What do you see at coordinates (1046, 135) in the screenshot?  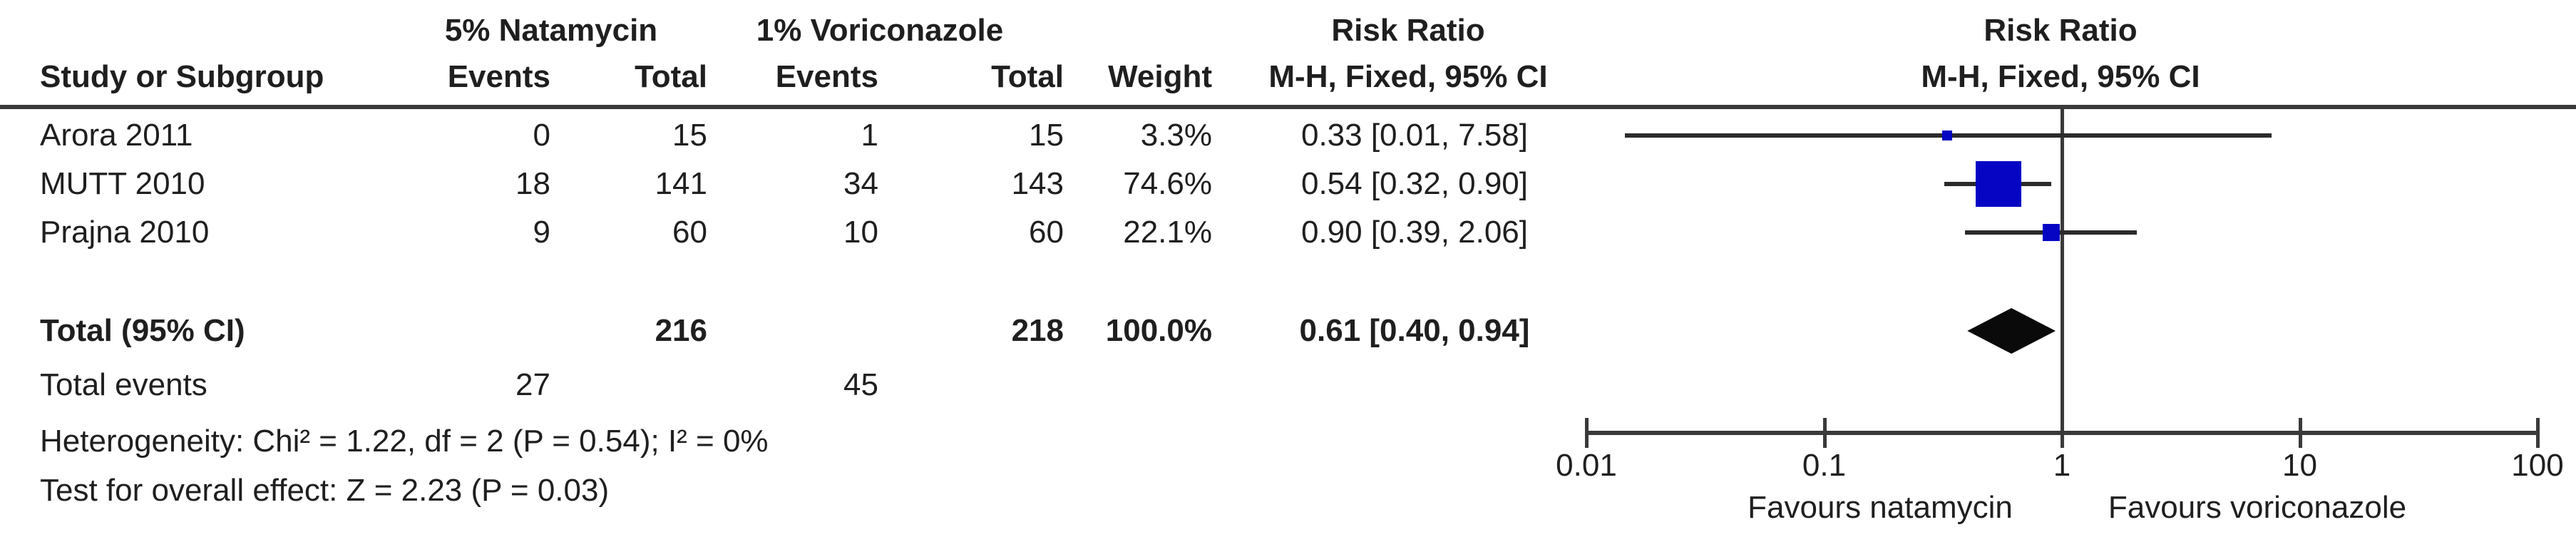 I see `total-2-cell: 15` at bounding box center [1046, 135].